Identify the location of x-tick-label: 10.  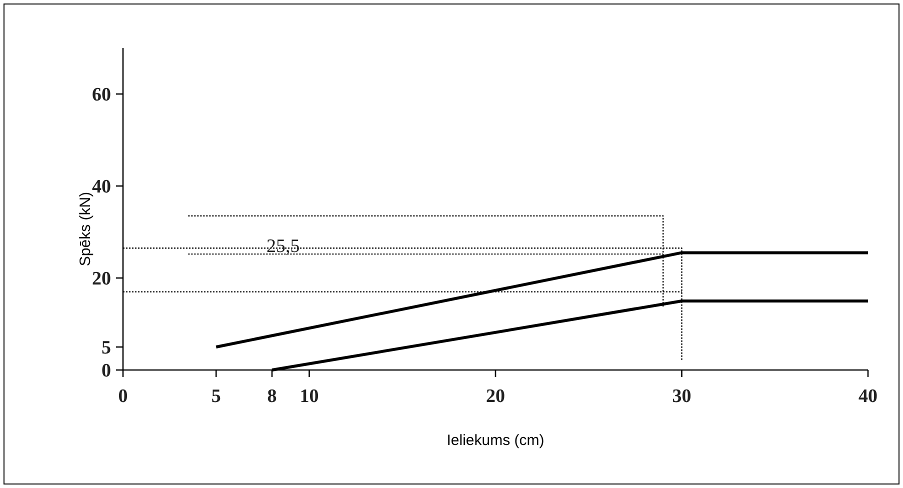
(309, 396).